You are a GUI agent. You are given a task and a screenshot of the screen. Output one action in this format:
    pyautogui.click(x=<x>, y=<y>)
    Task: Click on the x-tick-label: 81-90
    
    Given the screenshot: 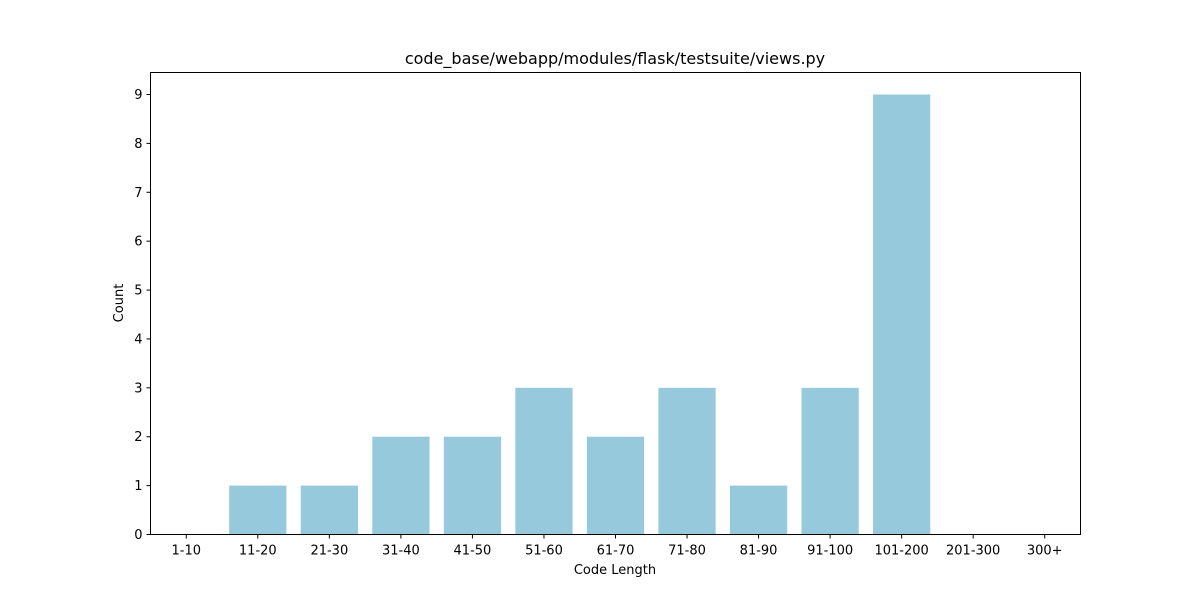 What is the action you would take?
    pyautogui.click(x=759, y=551)
    